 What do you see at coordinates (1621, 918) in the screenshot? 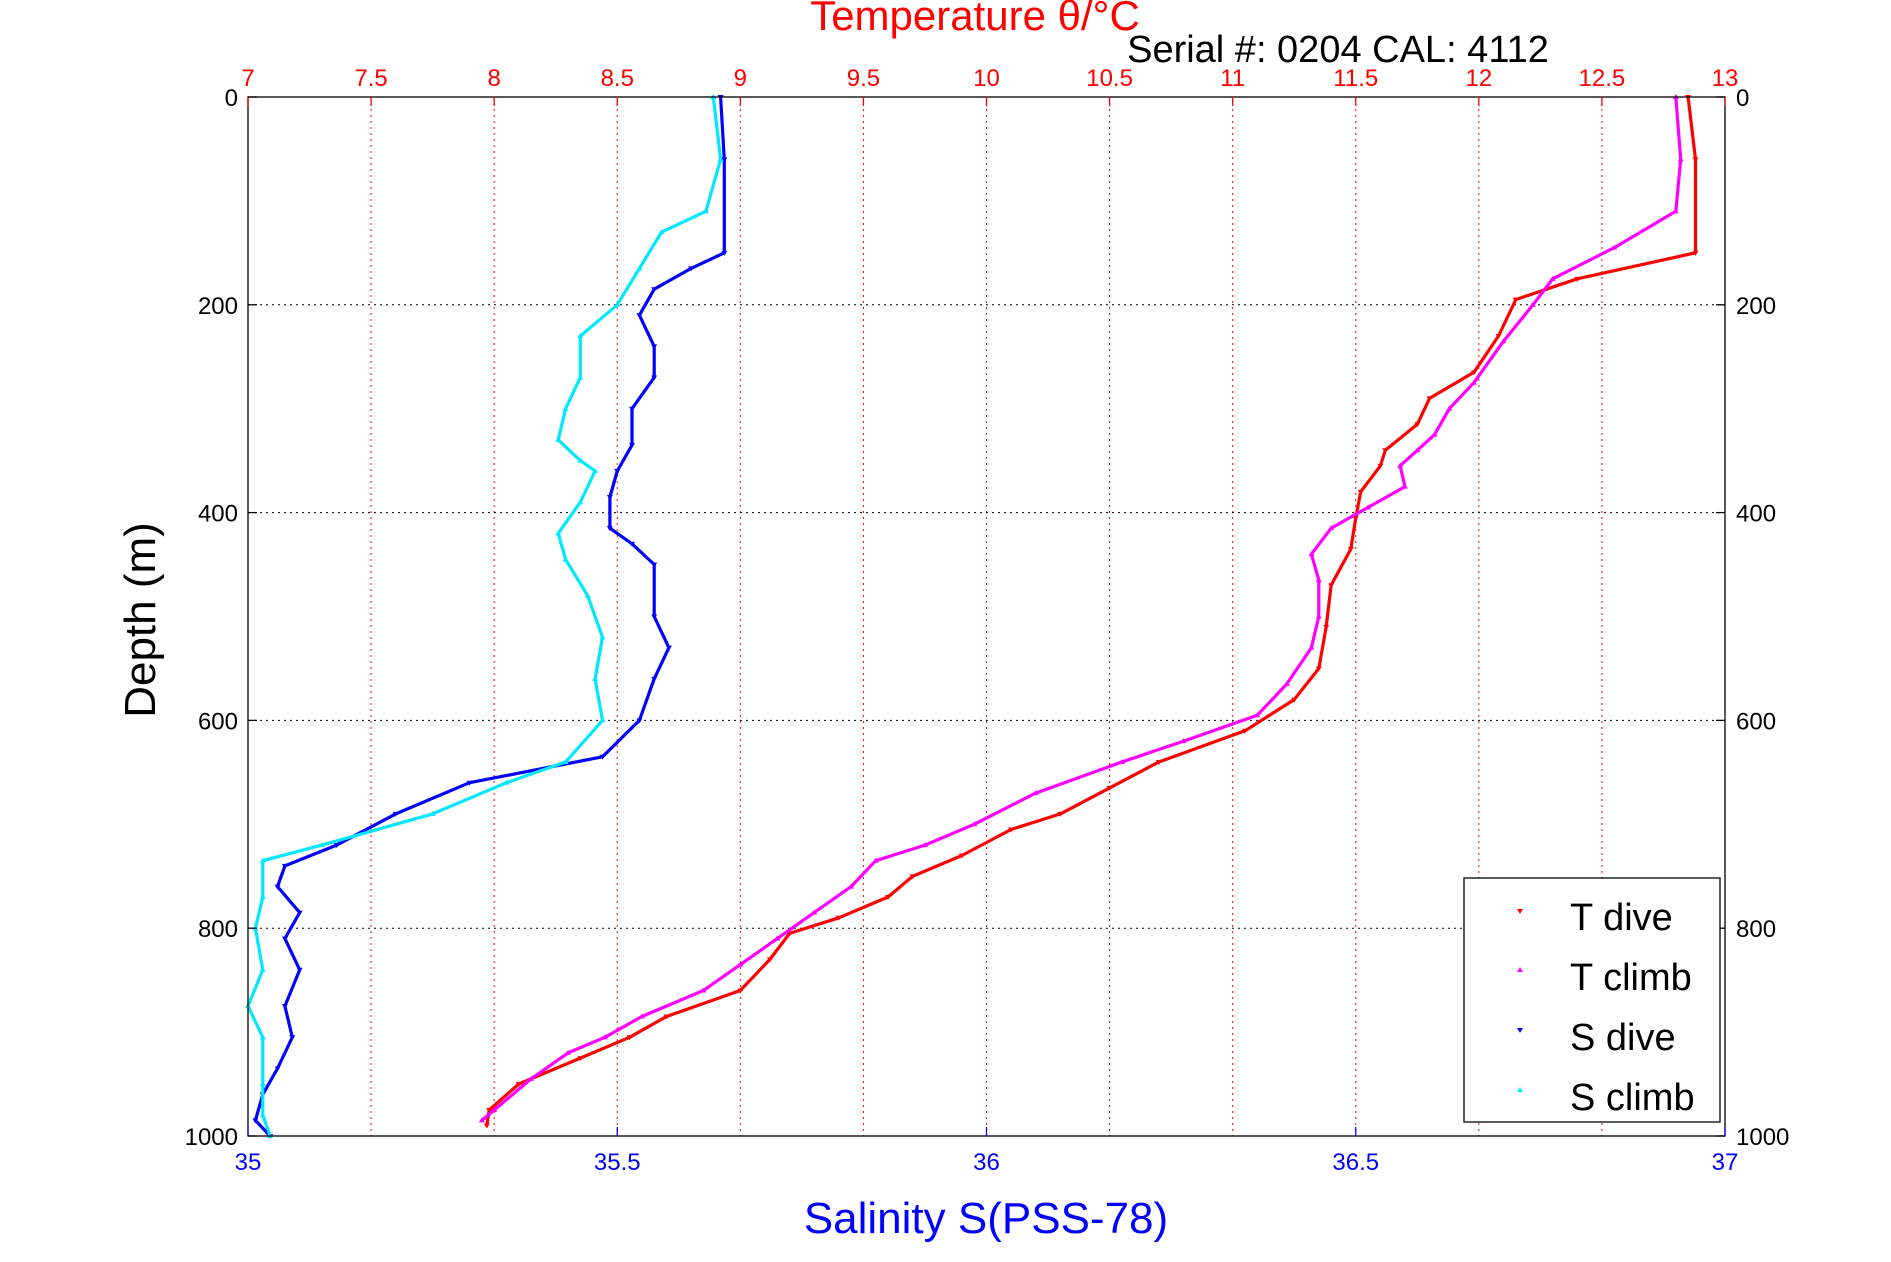
I see `legend-label-t-dive: T dive` at bounding box center [1621, 918].